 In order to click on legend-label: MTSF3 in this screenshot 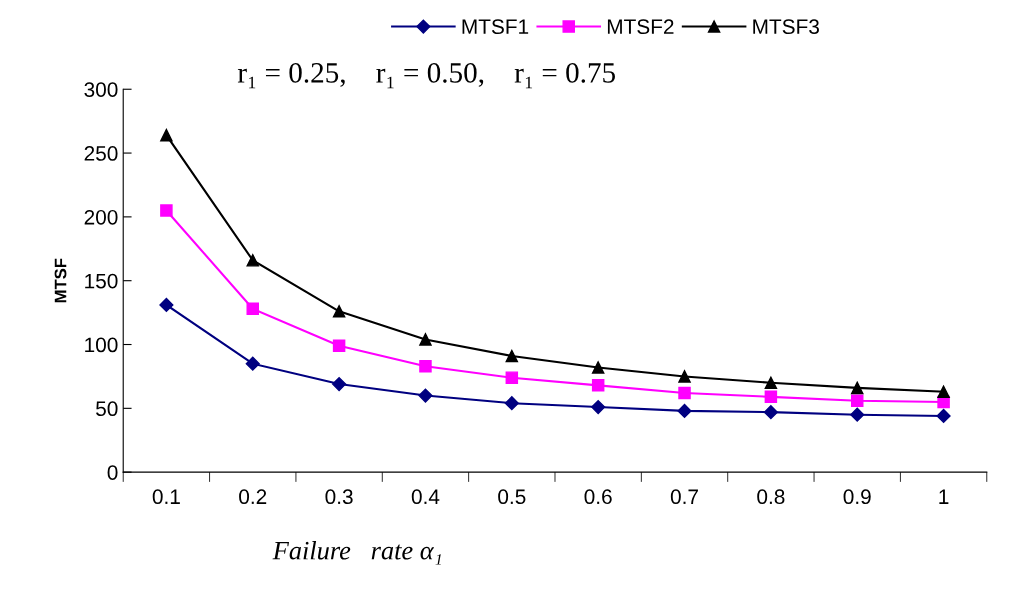, I will do `click(786, 27)`.